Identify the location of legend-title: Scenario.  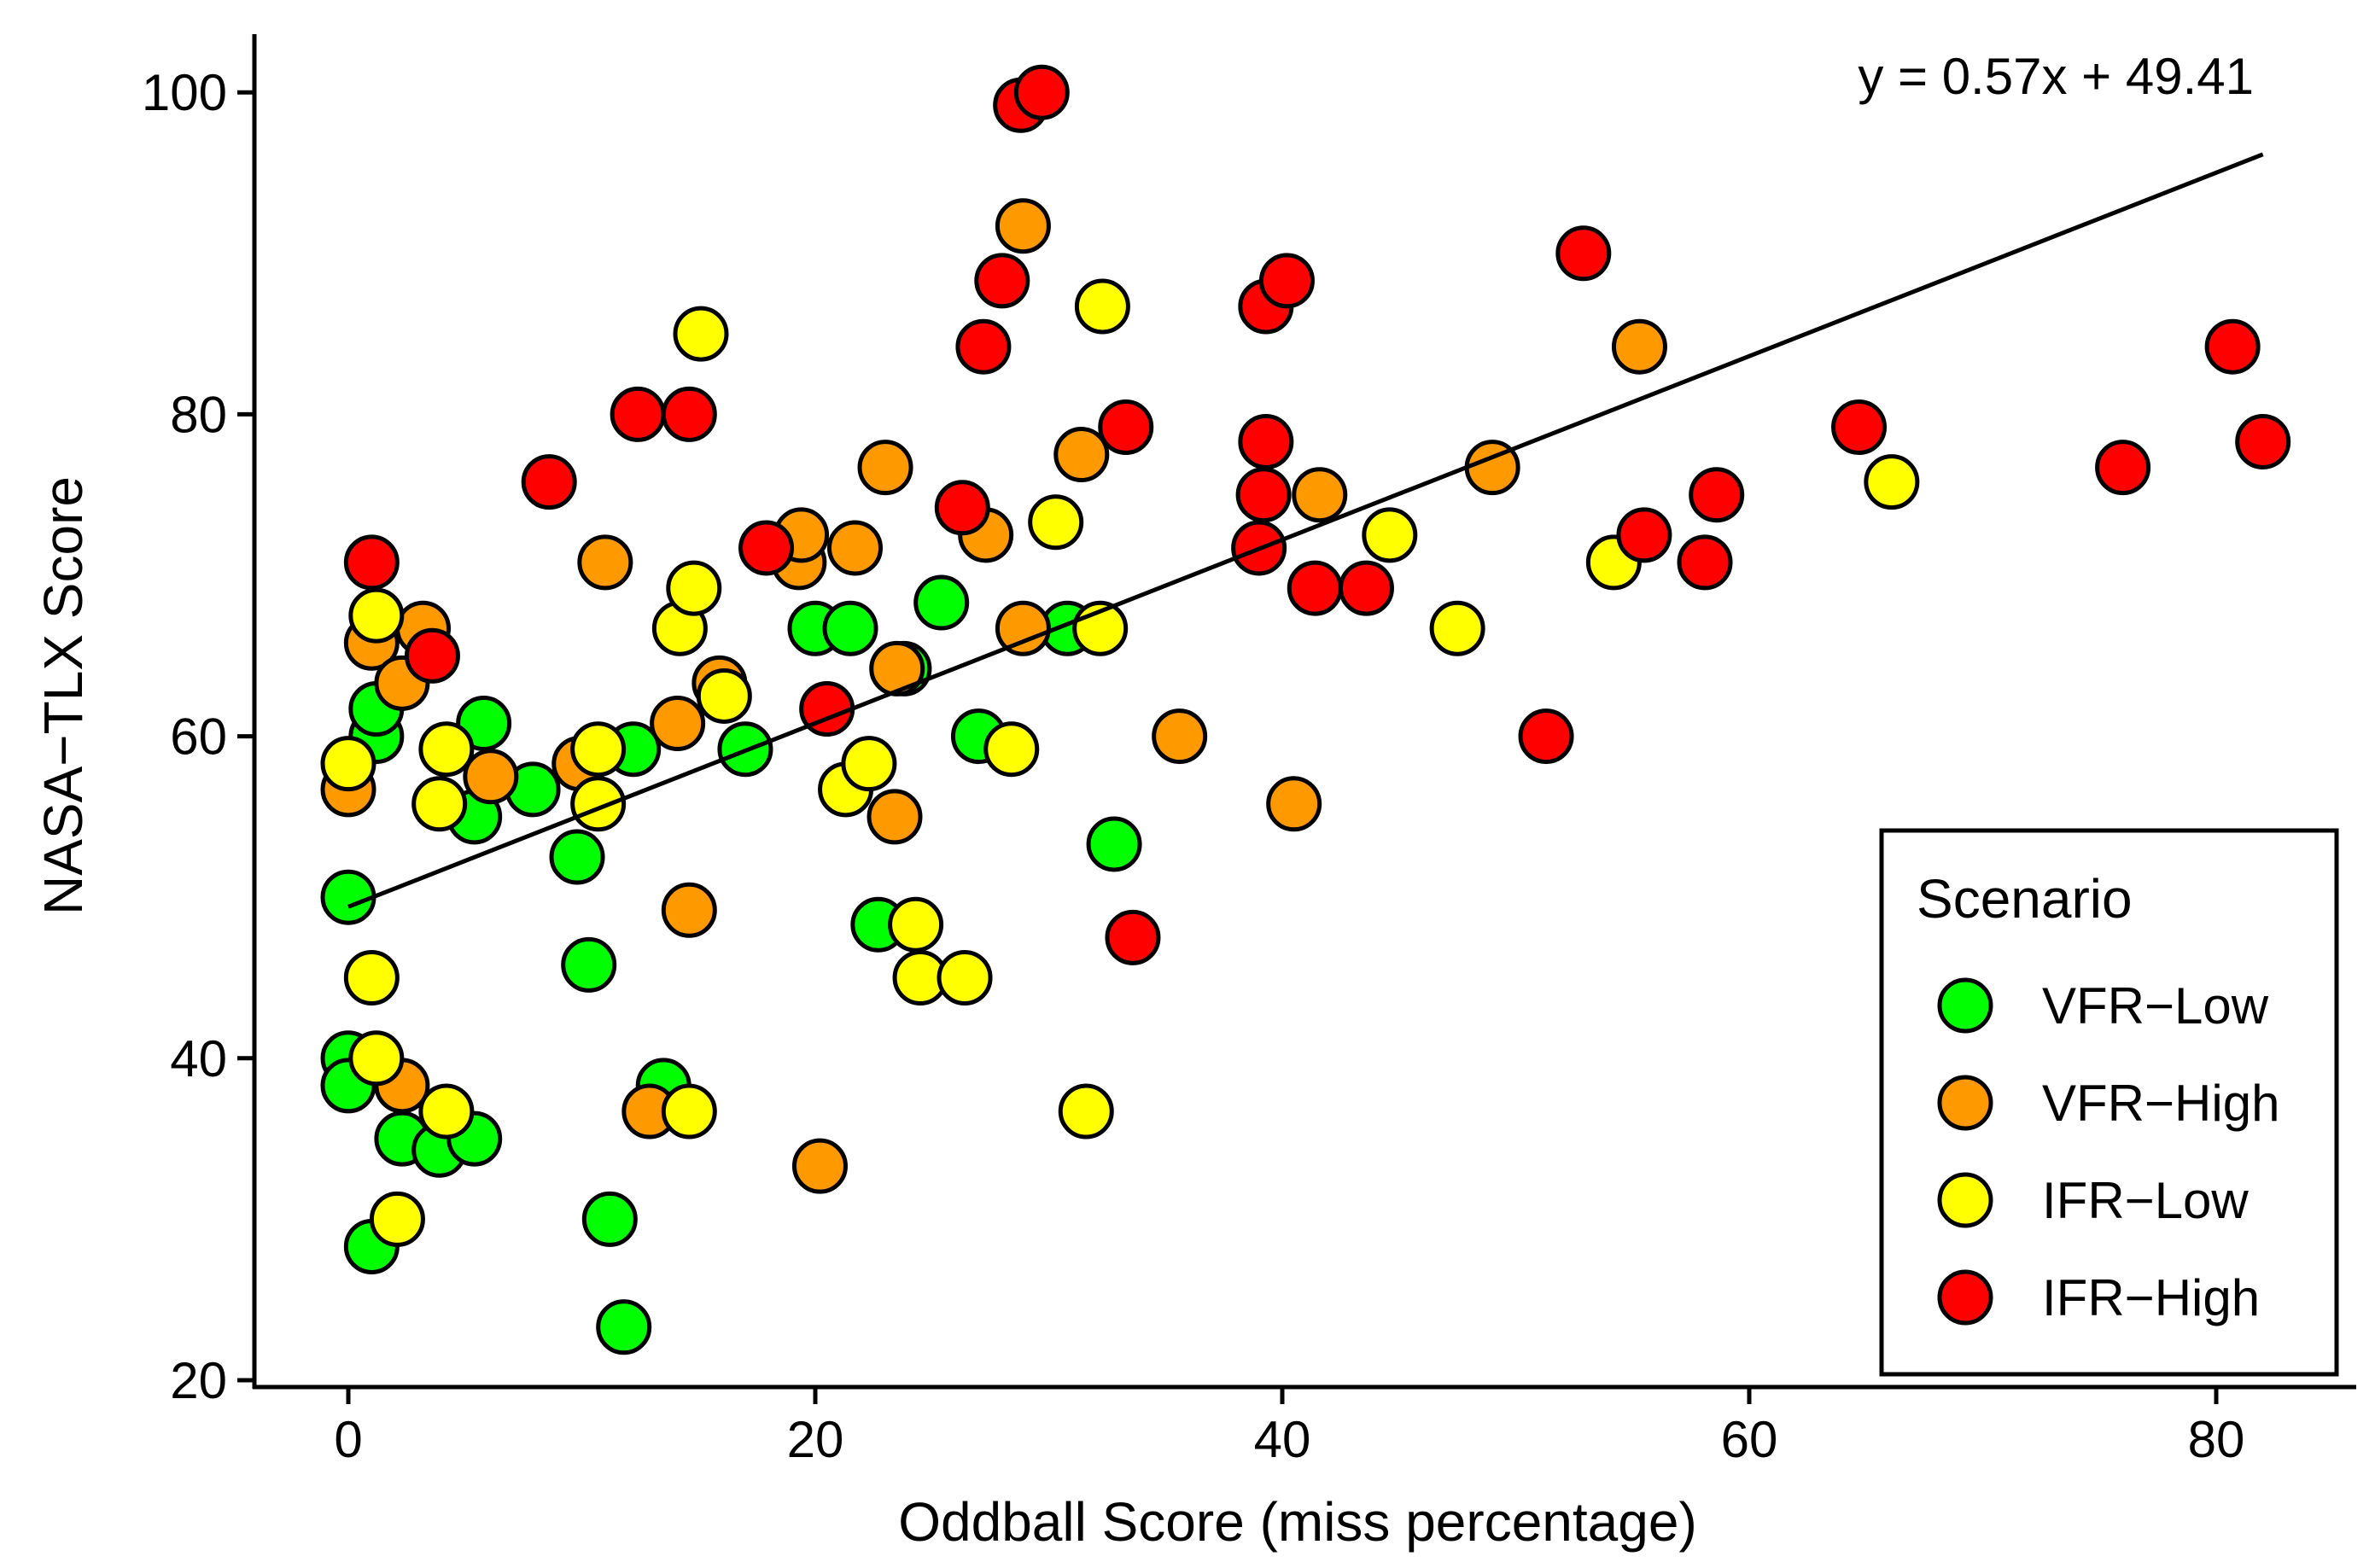
(2025, 899).